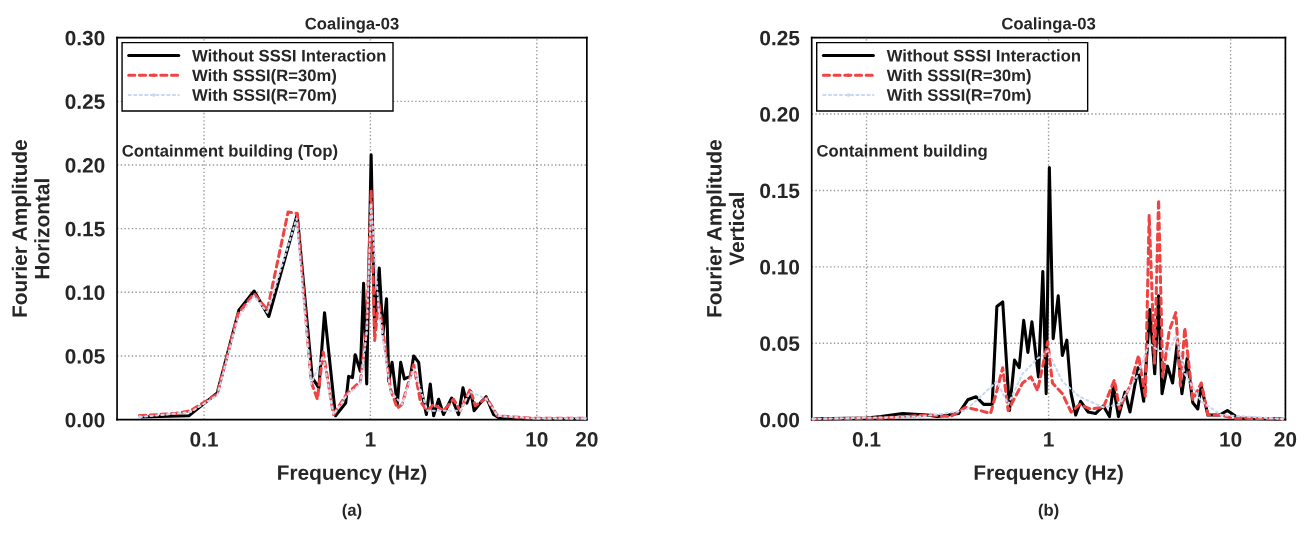 This screenshot has width=1305, height=538. I want to click on text: (b), so click(1048, 511).